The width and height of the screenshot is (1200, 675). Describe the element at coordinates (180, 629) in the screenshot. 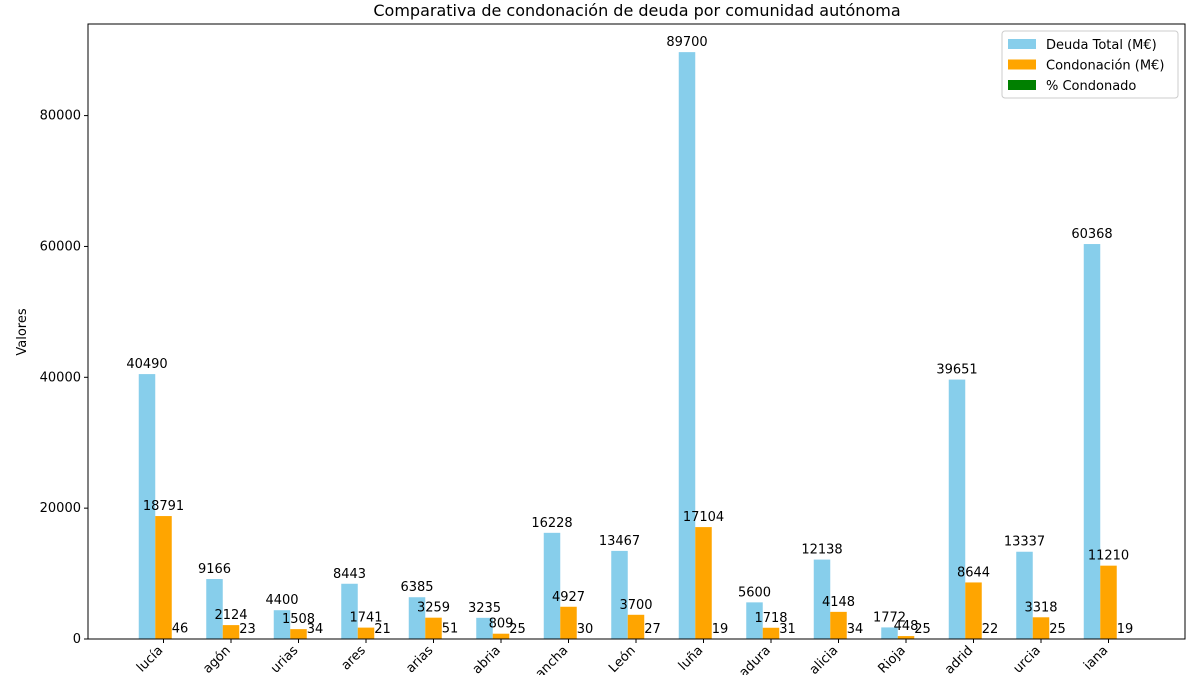

I see `data-label: 46` at that location.